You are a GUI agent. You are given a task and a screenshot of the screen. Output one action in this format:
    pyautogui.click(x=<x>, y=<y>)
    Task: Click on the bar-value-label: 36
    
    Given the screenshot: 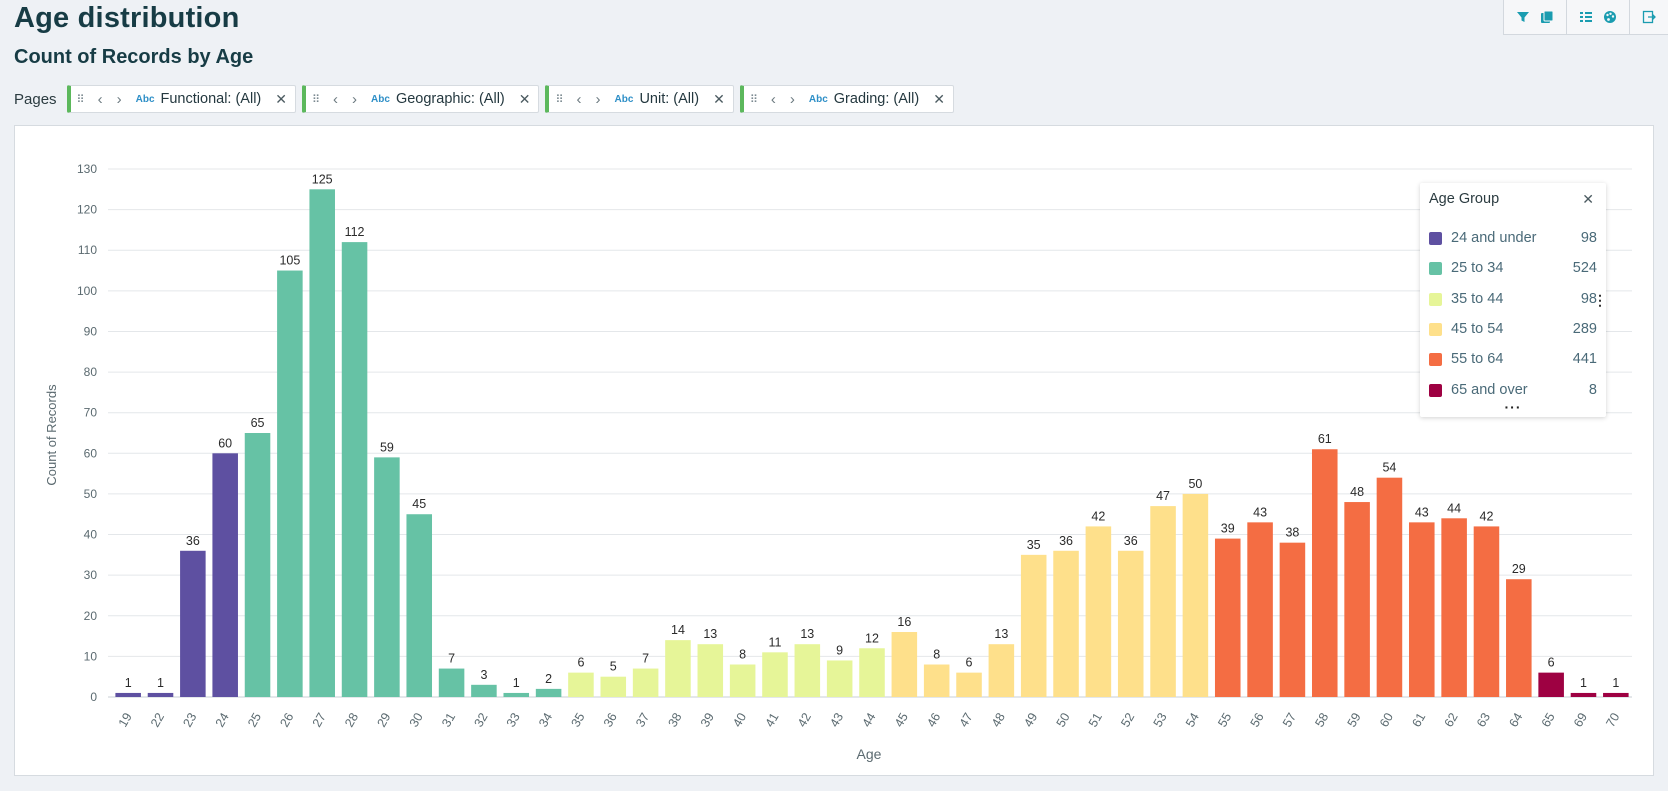 What is the action you would take?
    pyautogui.click(x=1131, y=541)
    